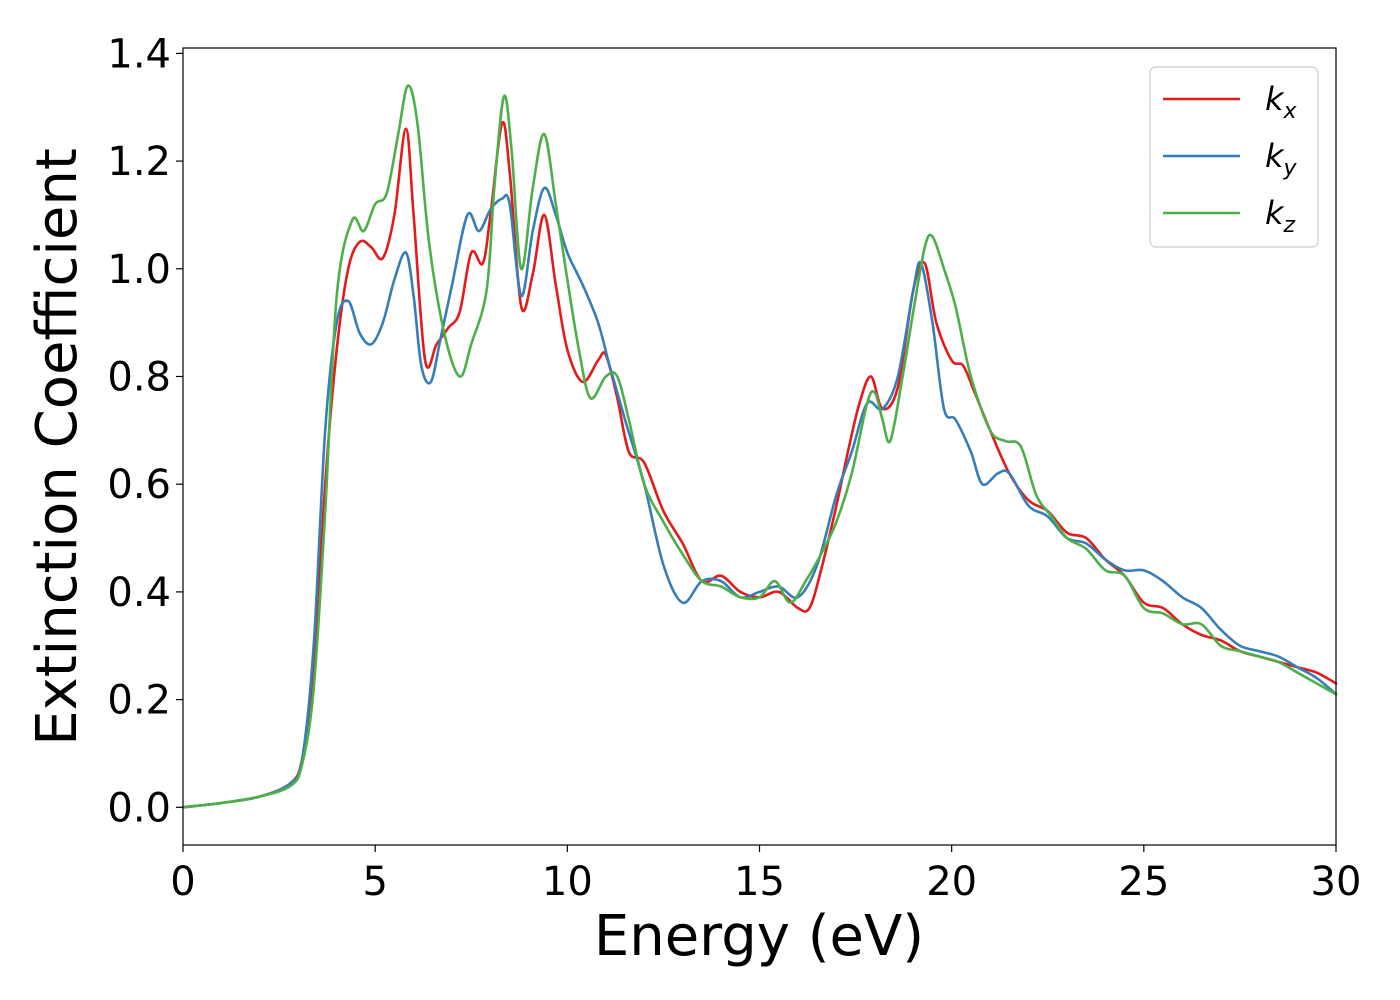 The image size is (1400, 1000). I want to click on y-axis-ticks: 0.0 0.2 0.4 0.6 0.8 1.0 1.2 1.4, so click(145, 431).